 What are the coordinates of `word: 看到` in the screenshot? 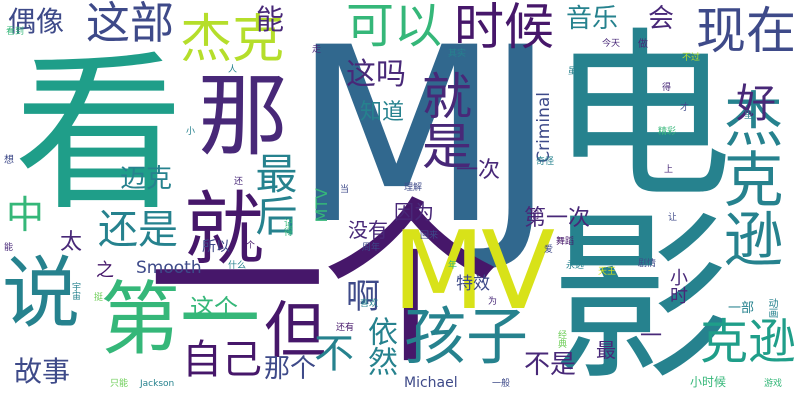 It's located at (15, 32).